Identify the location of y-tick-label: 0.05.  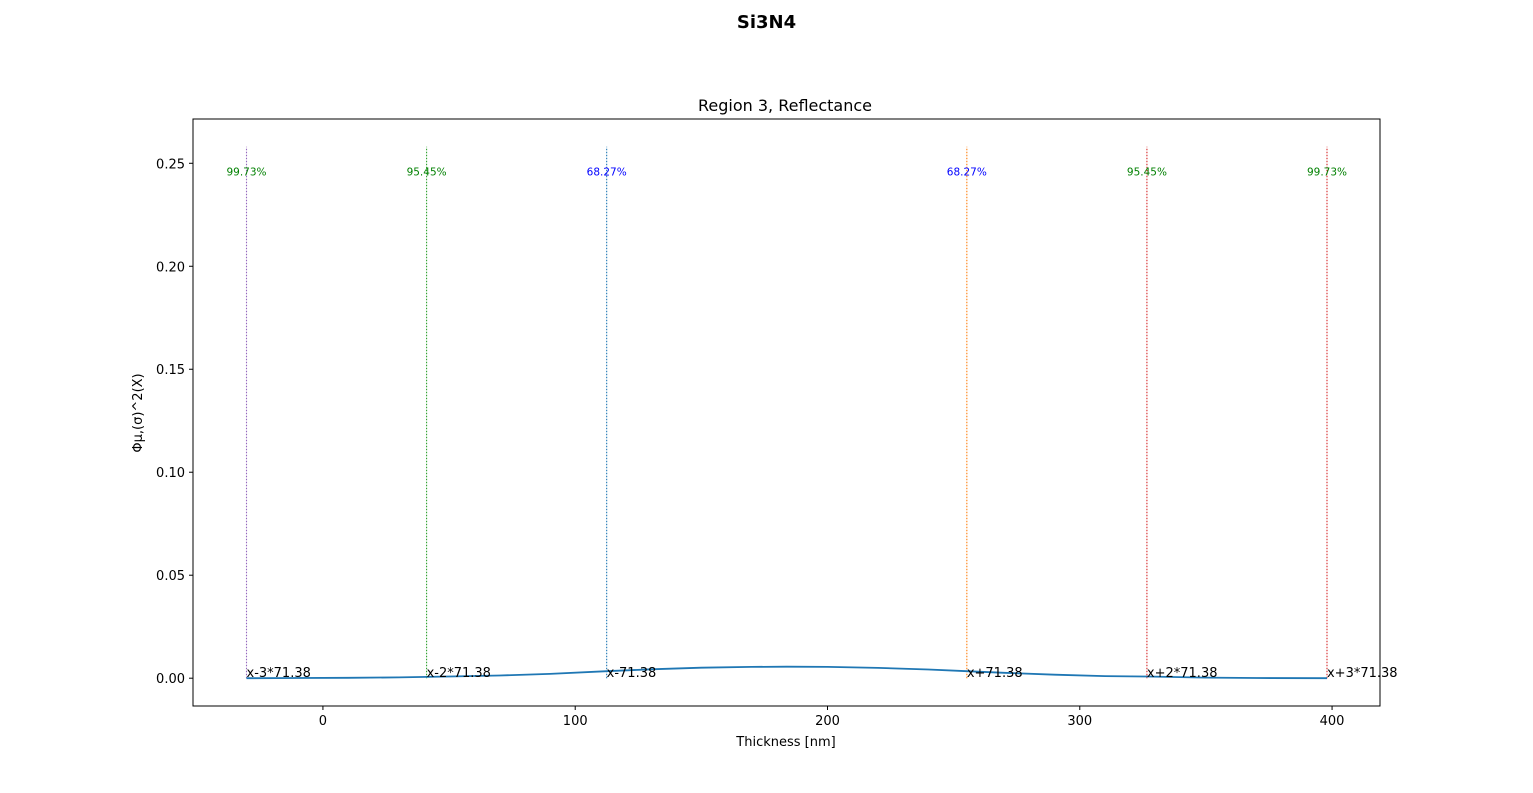
(170, 576).